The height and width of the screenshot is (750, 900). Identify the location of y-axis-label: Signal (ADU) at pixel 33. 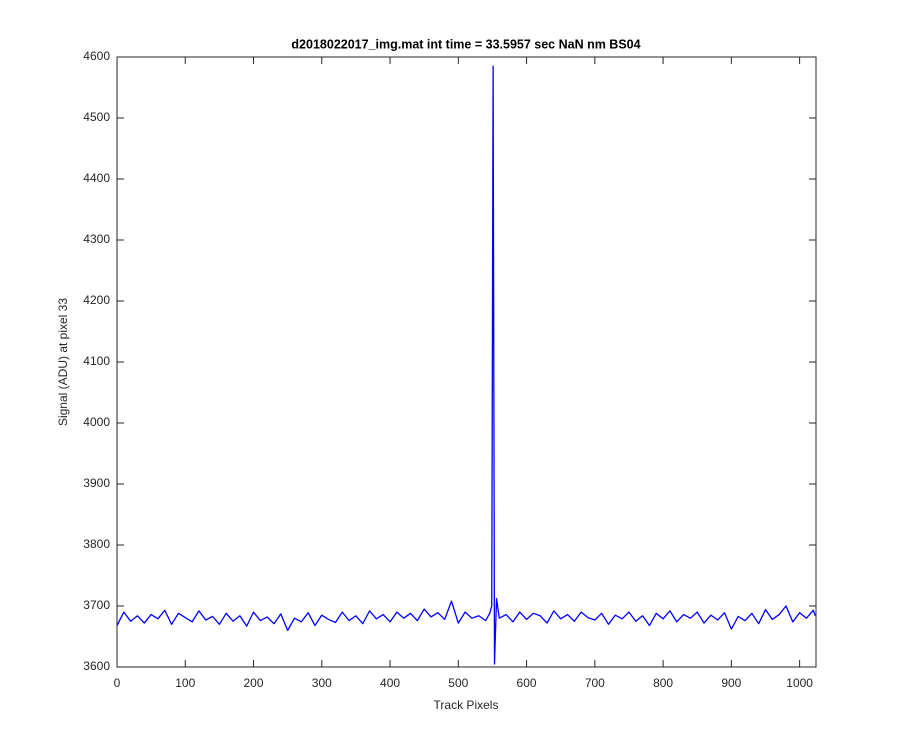
(63, 362).